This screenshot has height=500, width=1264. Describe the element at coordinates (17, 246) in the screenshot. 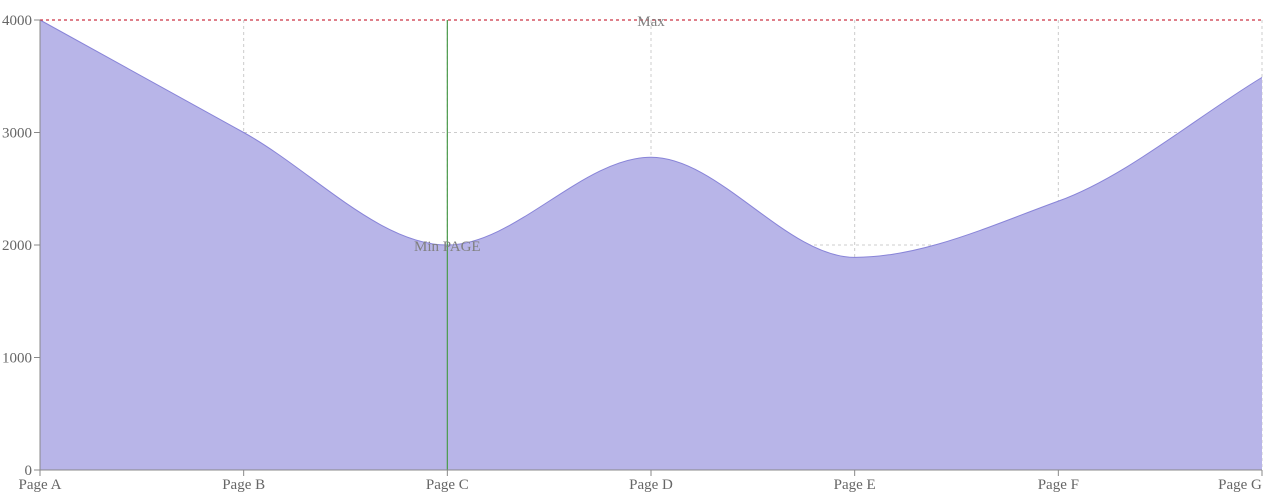

I see `y-tick-label: 2000` at that location.